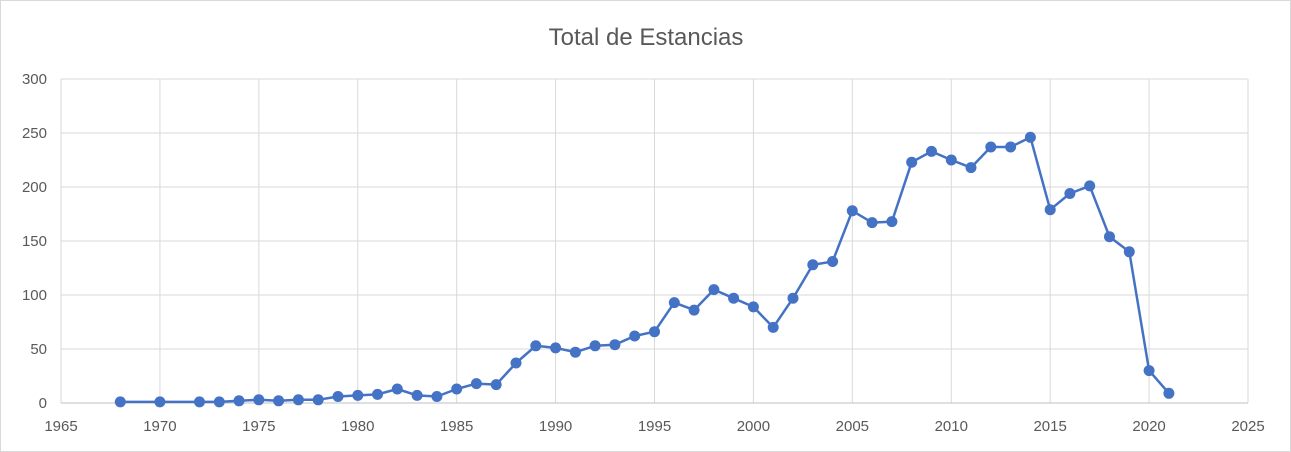  Describe the element at coordinates (43, 403) in the screenshot. I see `y-tick-label: 0` at that location.